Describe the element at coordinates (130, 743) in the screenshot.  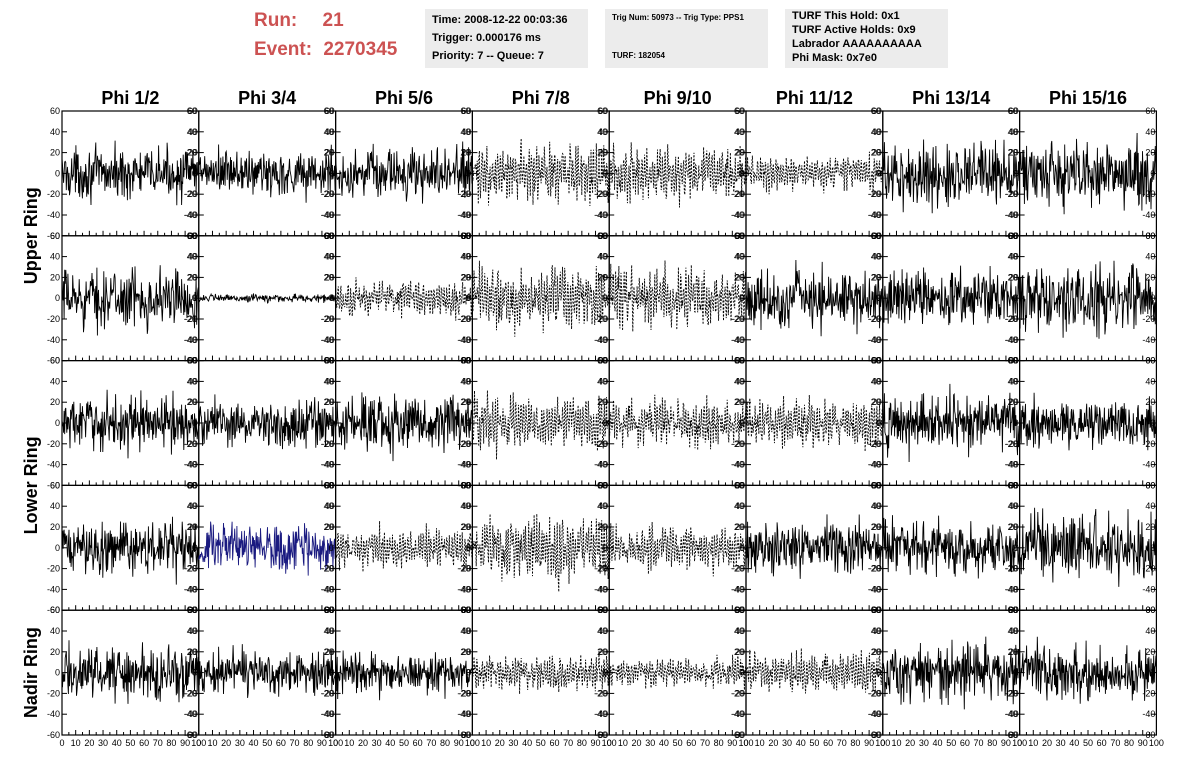
I see `x-tick-label: 50` at that location.